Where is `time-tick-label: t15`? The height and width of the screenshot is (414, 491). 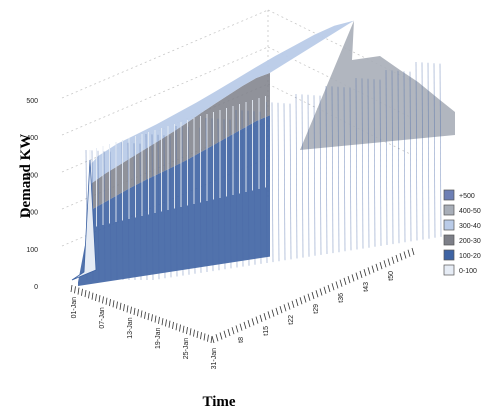
time-tick-label: t15 is located at coordinates (266, 331).